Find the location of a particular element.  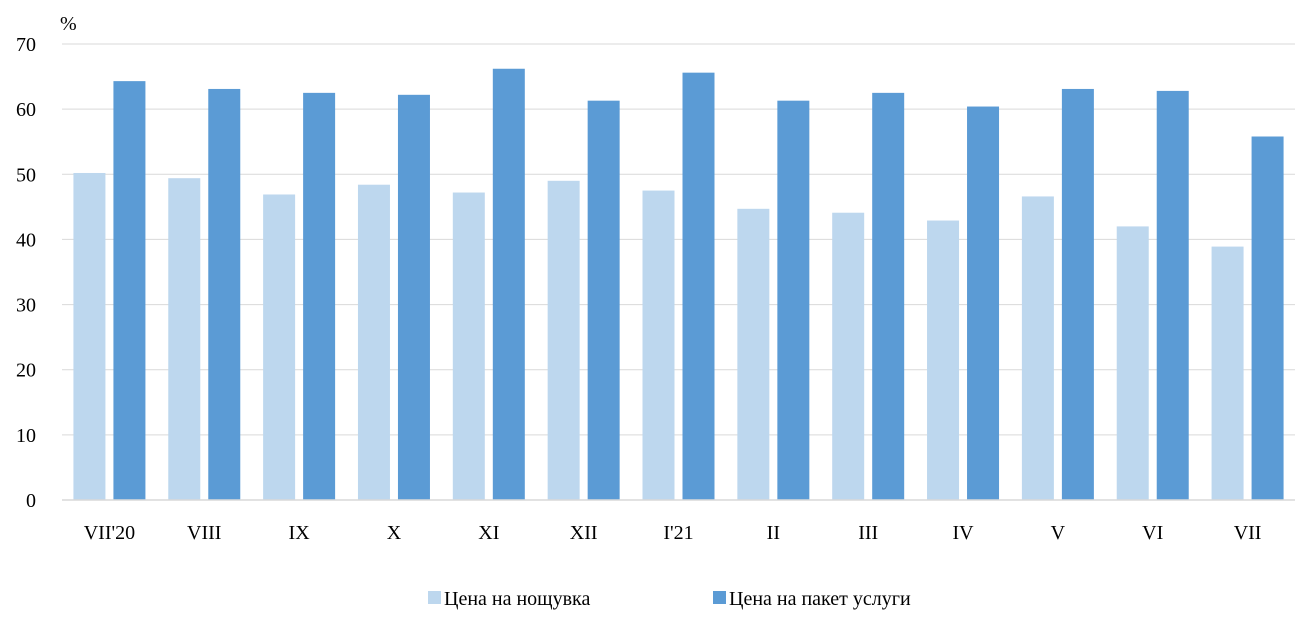

y-tick-label: 10 is located at coordinates (26, 436).